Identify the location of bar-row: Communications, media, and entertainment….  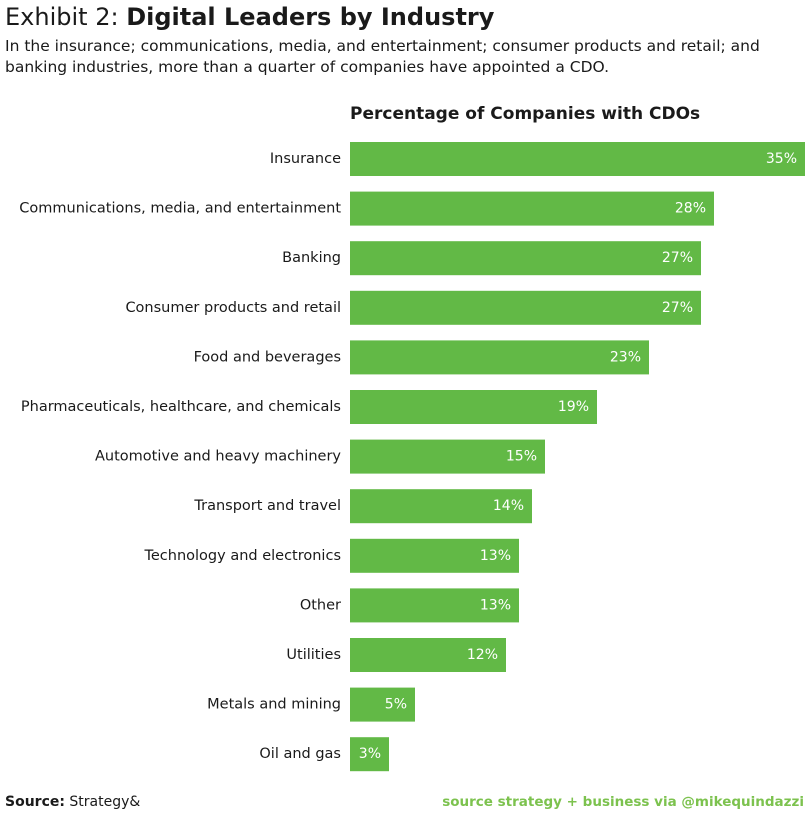
(366, 208).